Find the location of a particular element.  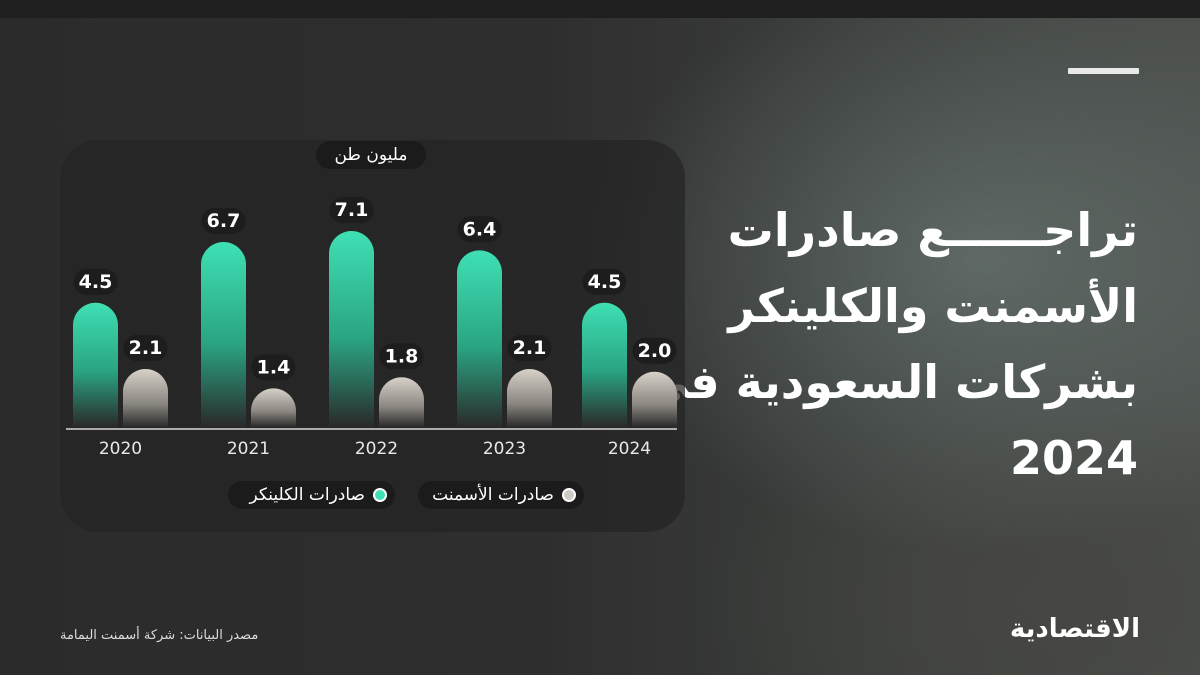

value-label-cement-2022: 1.8 is located at coordinates (402, 356).